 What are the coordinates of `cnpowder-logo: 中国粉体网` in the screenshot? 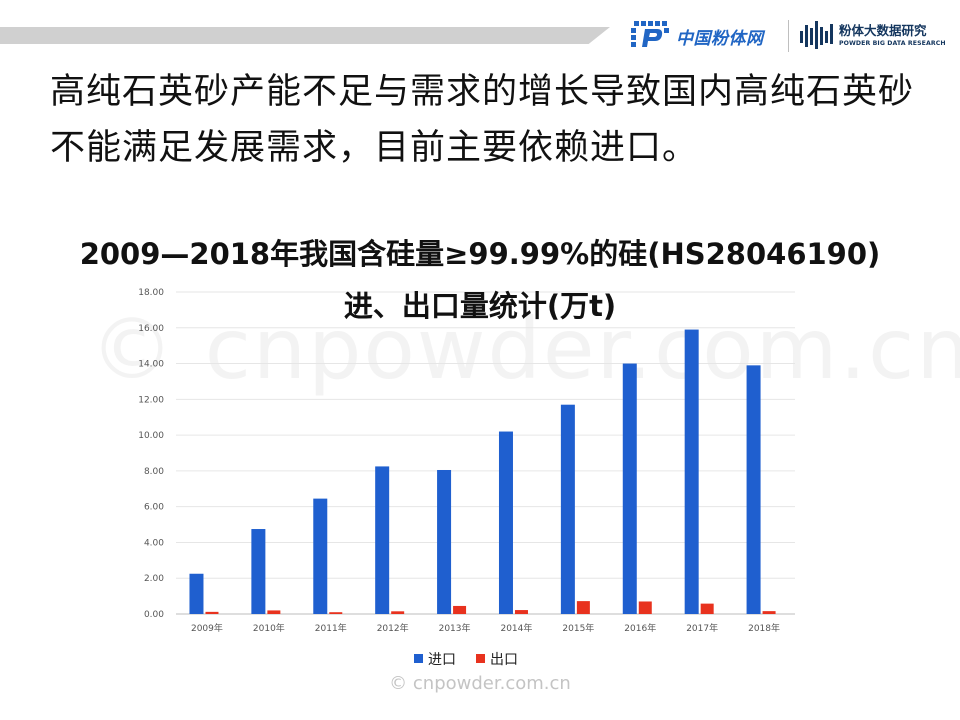 It's located at (696, 36).